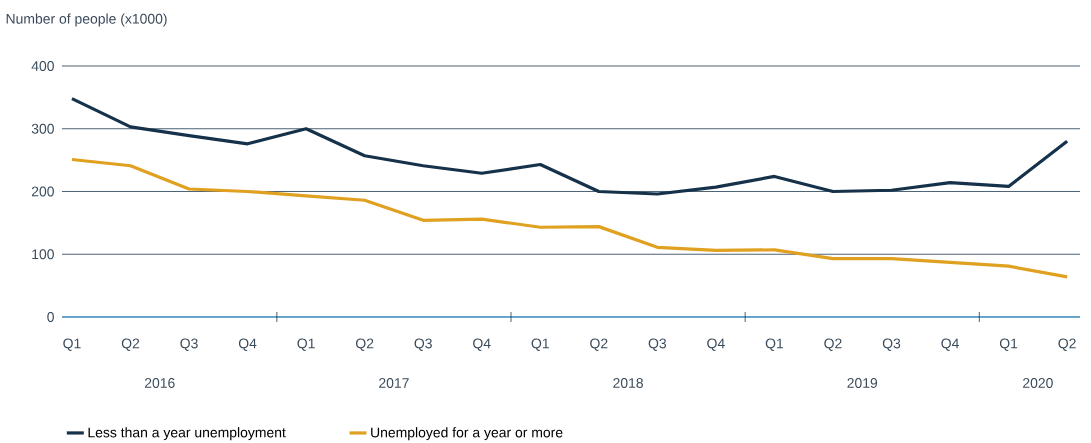 Image resolution: width=1091 pixels, height=443 pixels. What do you see at coordinates (42, 66) in the screenshot?
I see `y-tick-label: 400` at bounding box center [42, 66].